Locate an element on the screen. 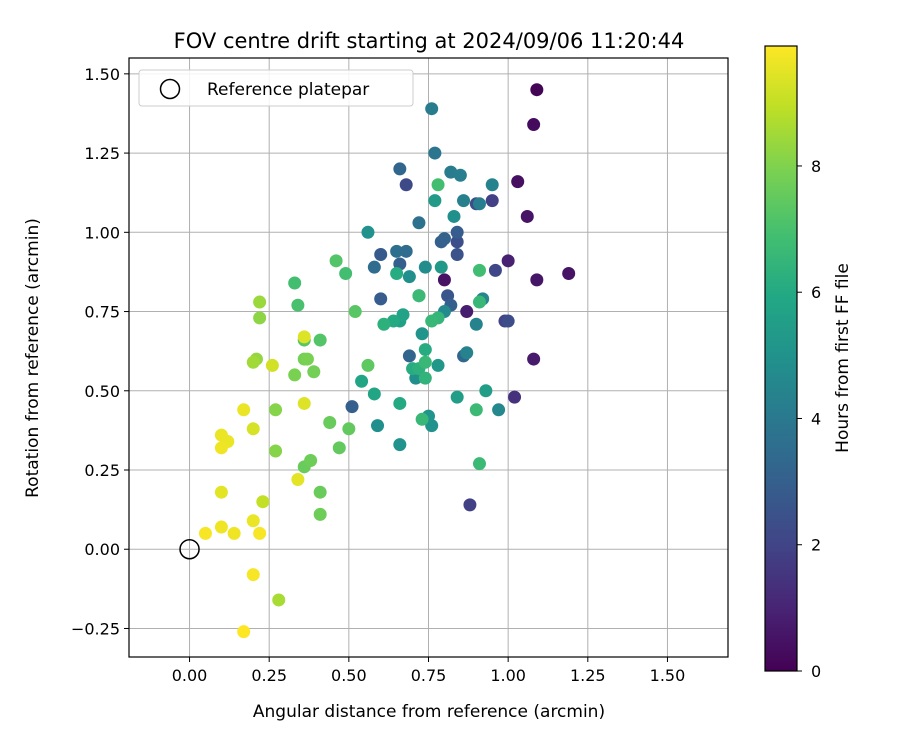 This screenshot has height=750, width=900. y-tick-label: 1.25 is located at coordinates (102, 153).